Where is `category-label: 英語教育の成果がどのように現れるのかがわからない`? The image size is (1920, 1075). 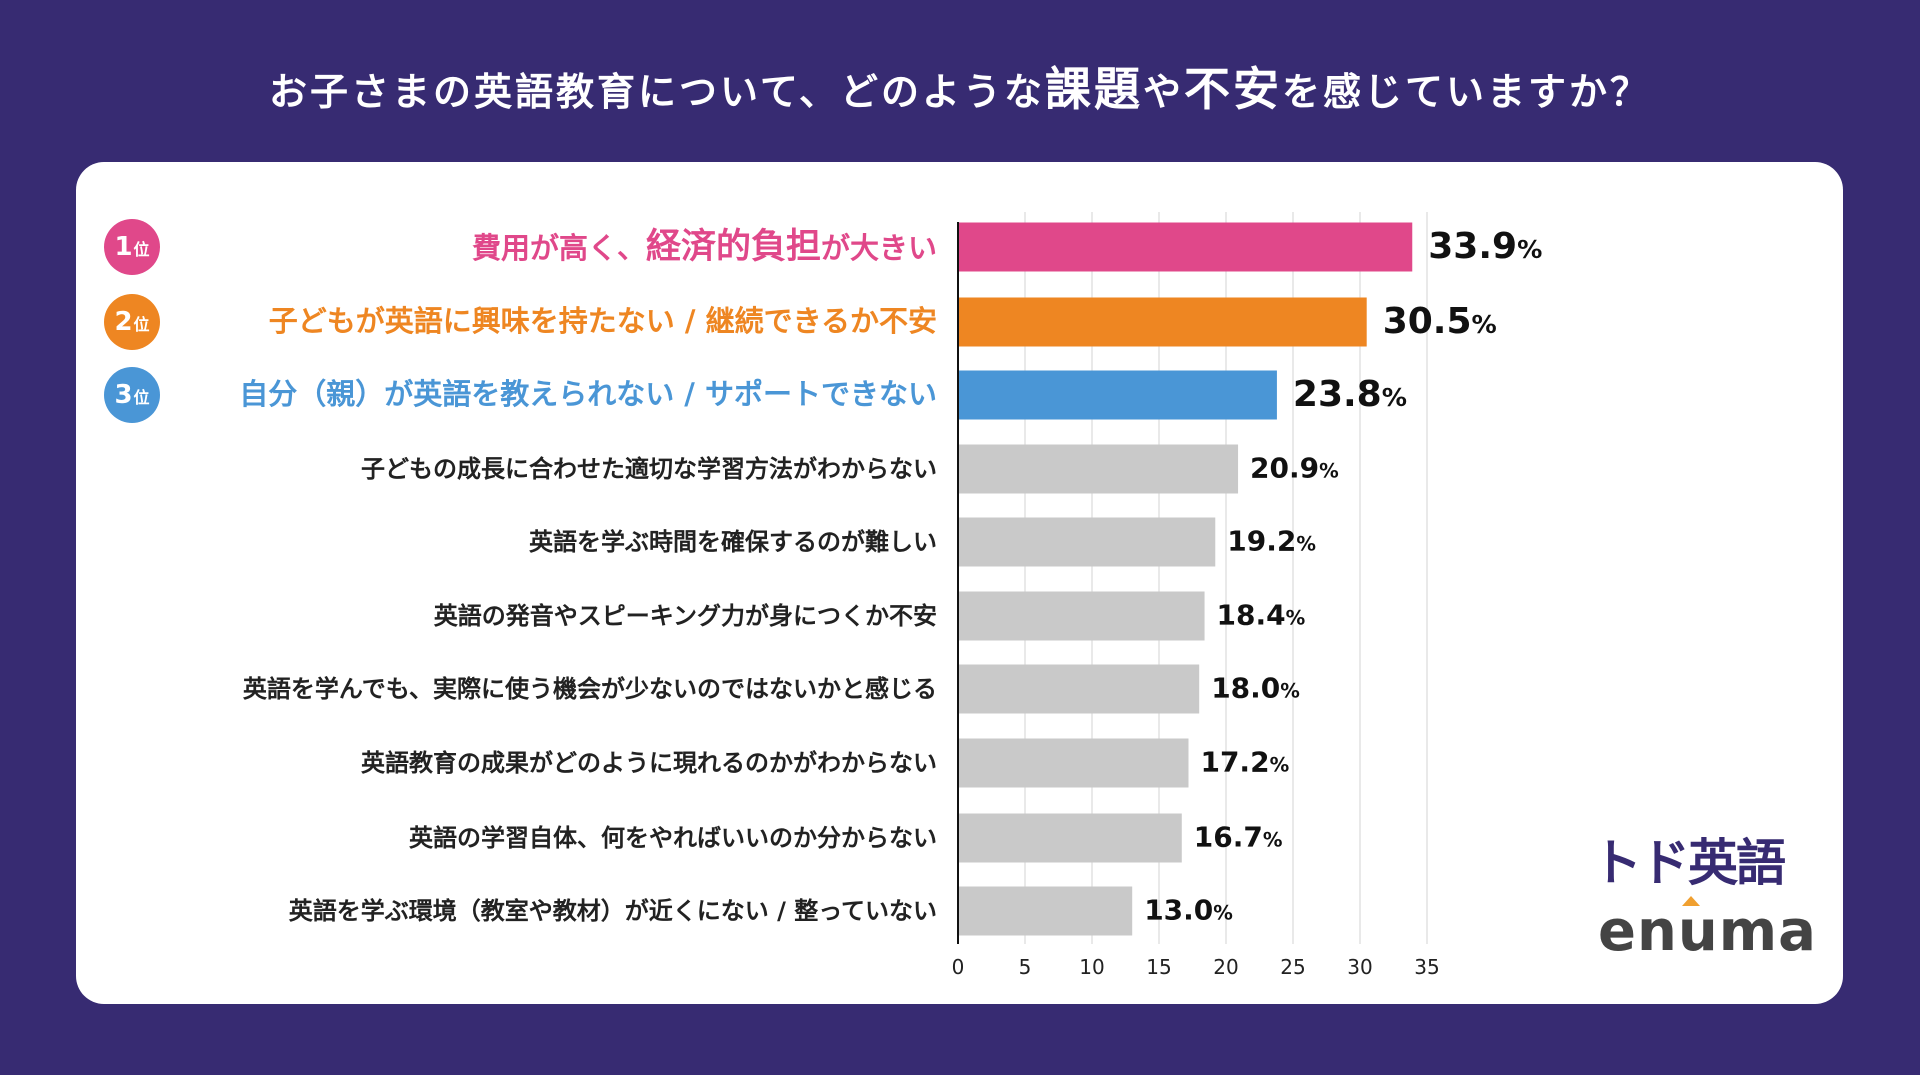
category-label: 英語教育の成果がどのように現れるのかがわからない is located at coordinates (649, 763).